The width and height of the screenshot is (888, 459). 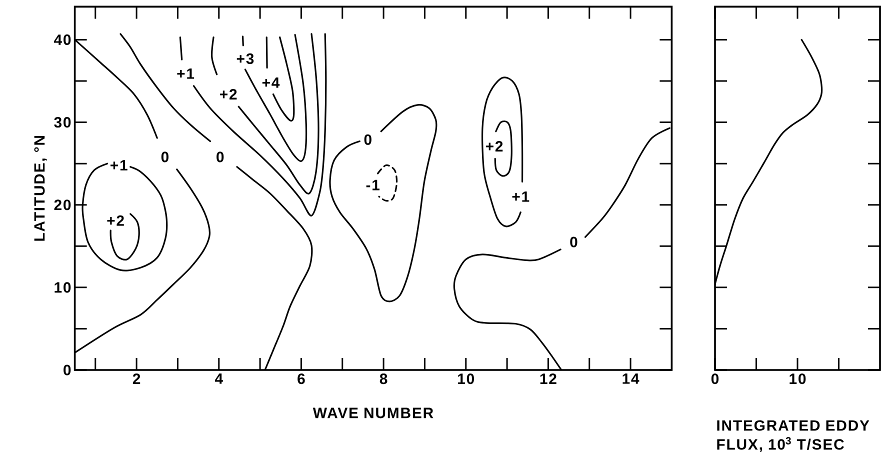 I want to click on x-axis-title: INTEGRATED EDDY FLUX, 10$^{3}$ T/SEC, so click(x=793, y=436).